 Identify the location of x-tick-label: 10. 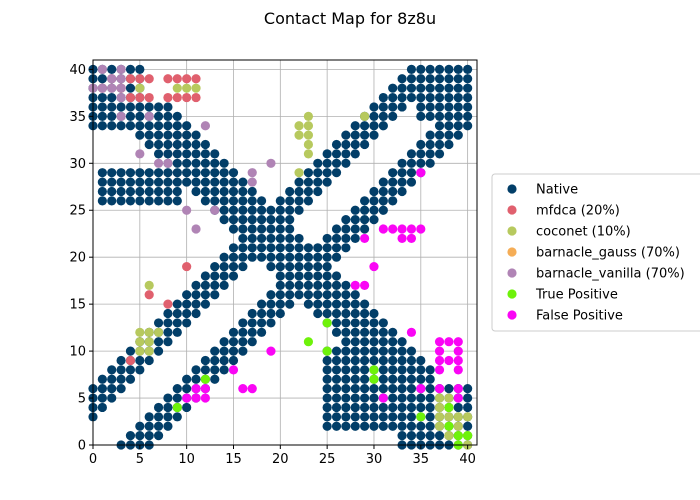
(186, 459).